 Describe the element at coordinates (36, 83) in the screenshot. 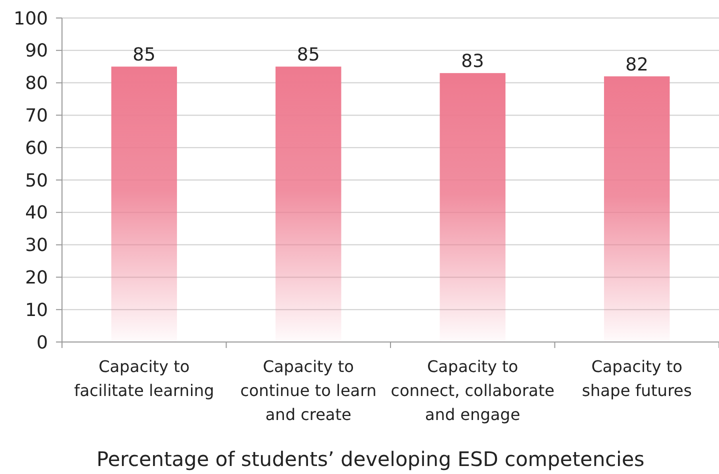

I see `y-tick-label: 80` at that location.